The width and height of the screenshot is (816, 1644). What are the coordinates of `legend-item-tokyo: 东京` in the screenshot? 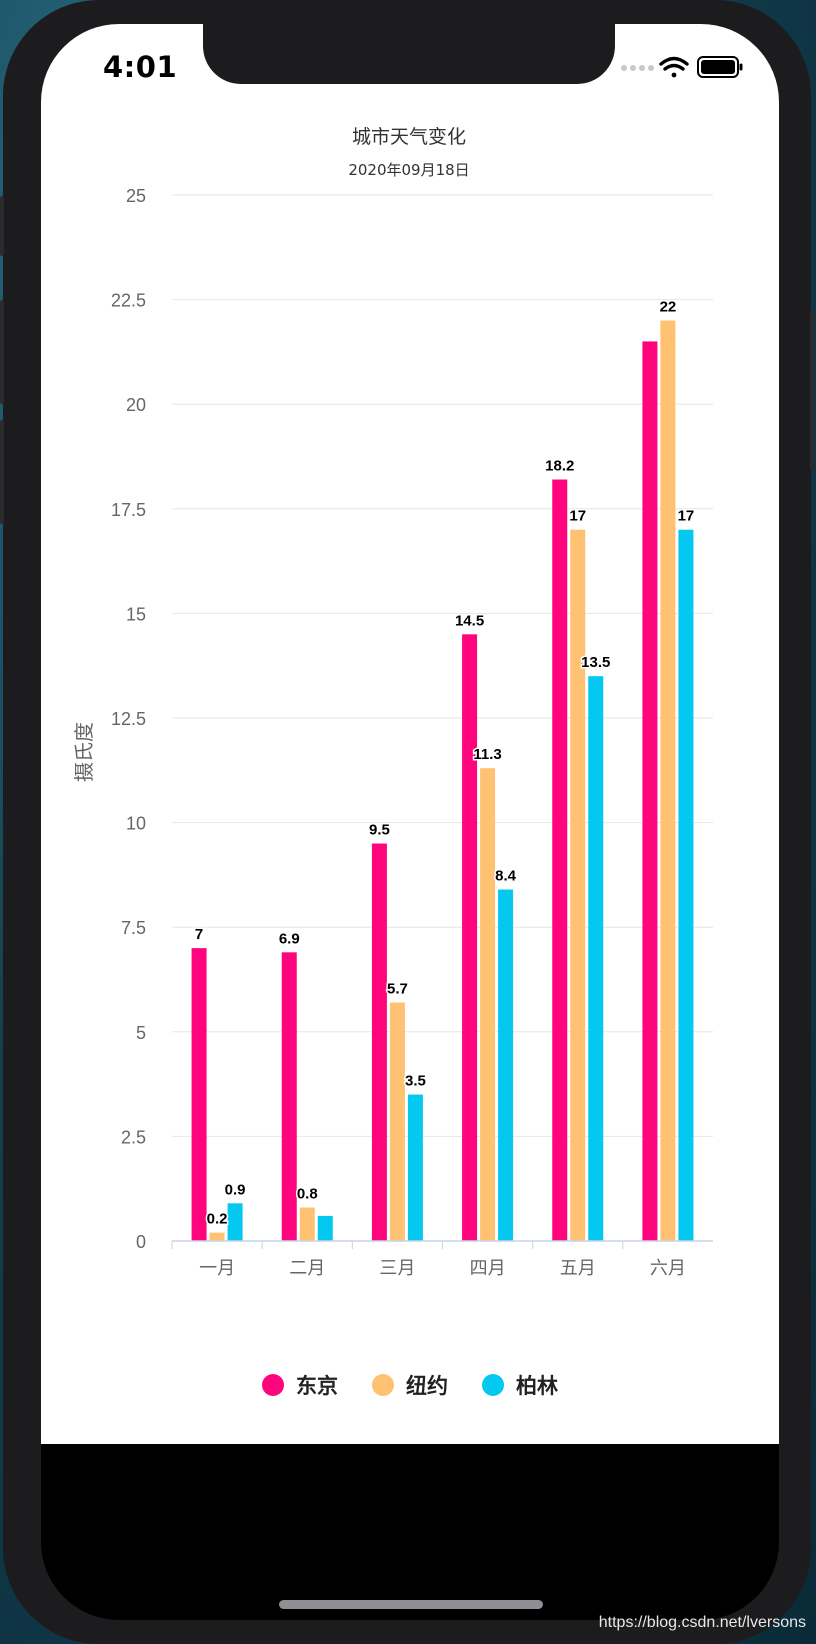 It's located at (300, 1385).